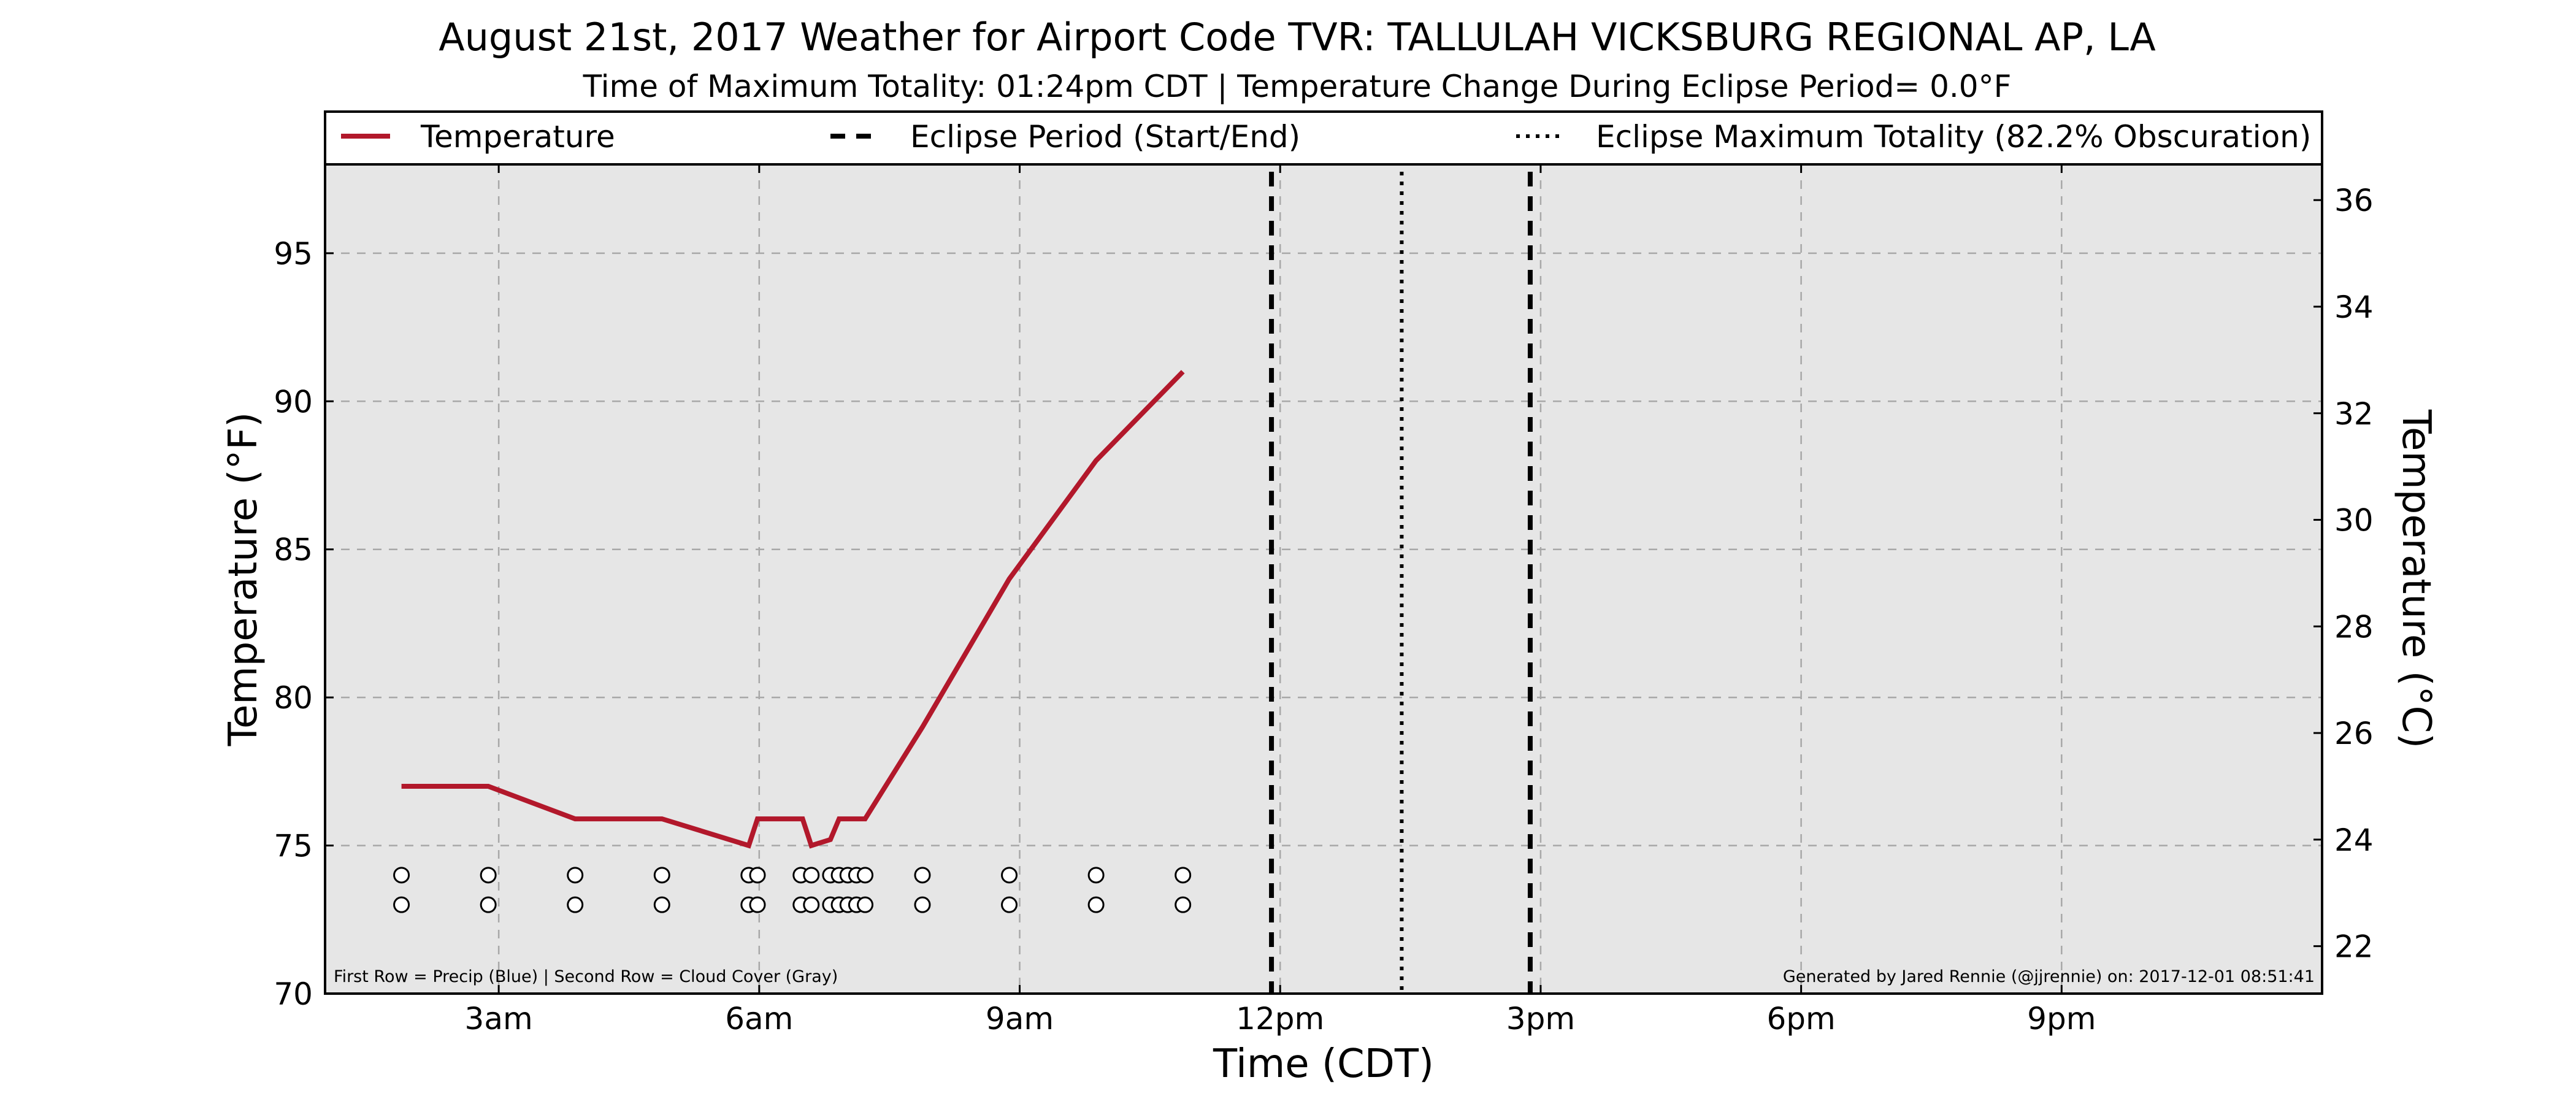 The image size is (2576, 1104). I want to click on y-right-tick-label: 26, so click(2354, 733).